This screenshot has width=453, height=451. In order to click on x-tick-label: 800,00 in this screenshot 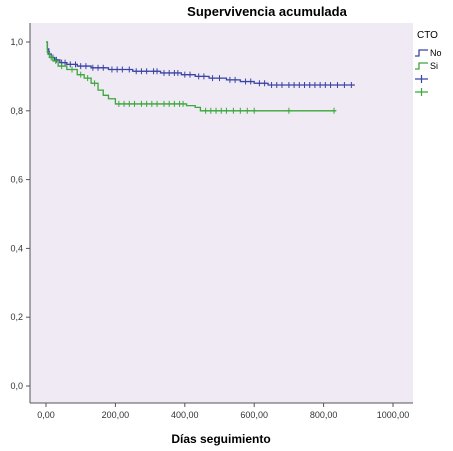, I will do `click(324, 415)`.